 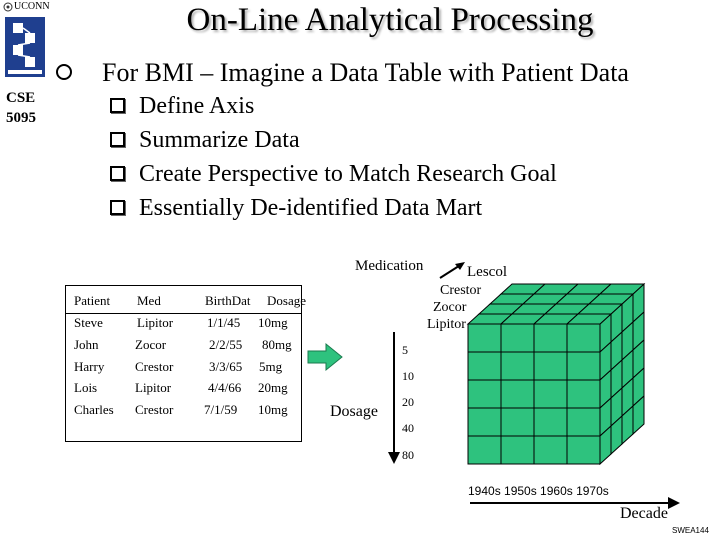 I want to click on sub-bullet-text: Summarize Data, so click(x=219, y=140).